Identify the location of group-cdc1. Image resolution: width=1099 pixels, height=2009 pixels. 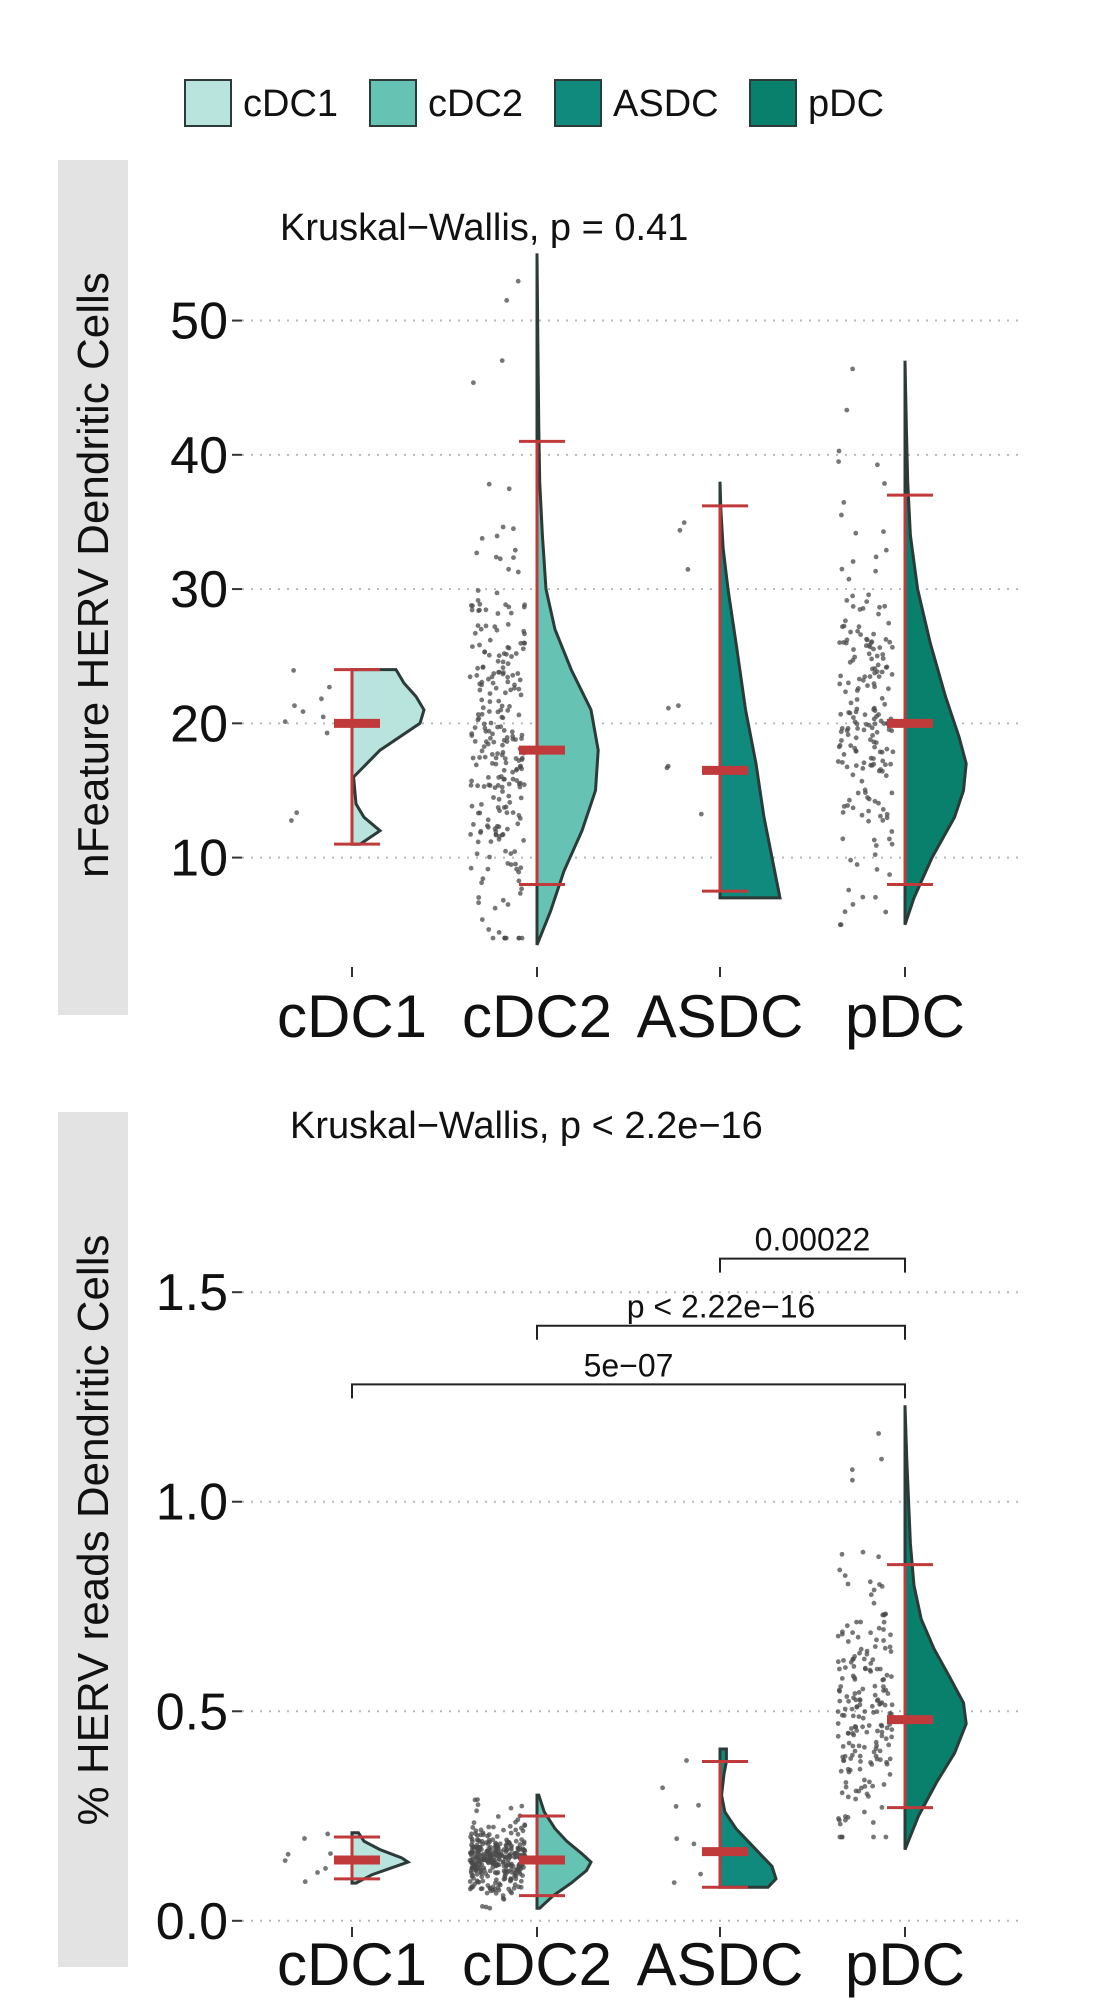
(347, 1858).